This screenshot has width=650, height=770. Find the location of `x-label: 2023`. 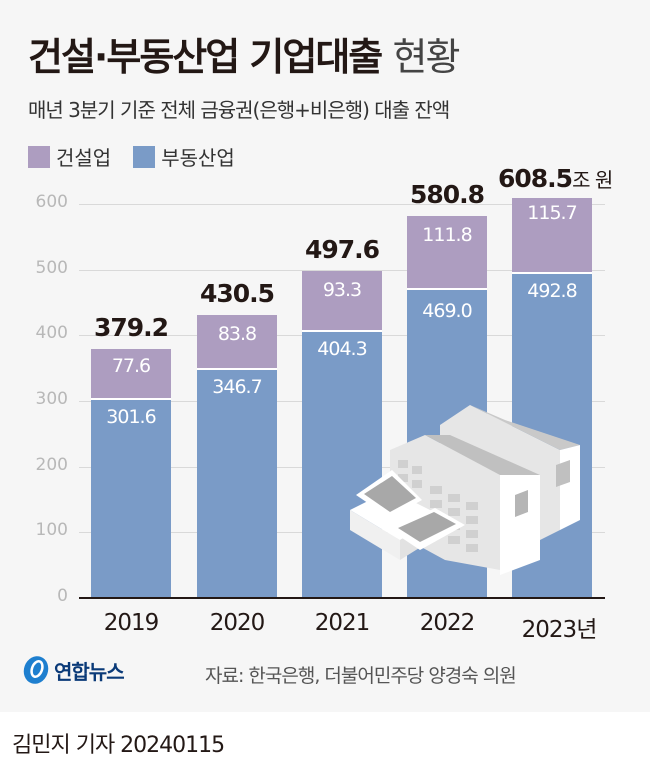

x-label: 2023 is located at coordinates (549, 630).